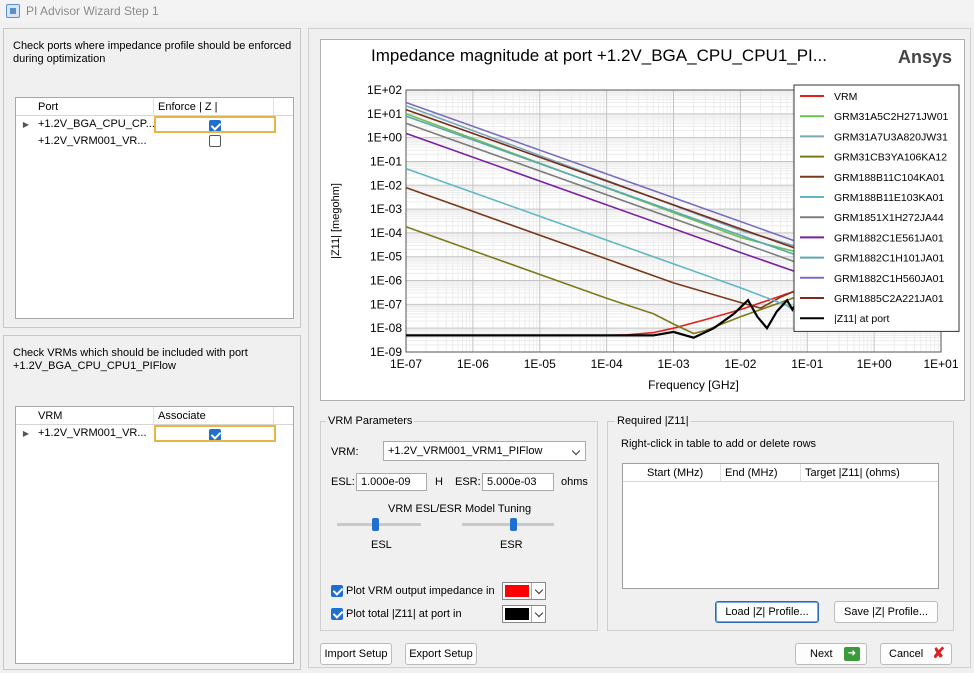 This screenshot has width=974, height=673. What do you see at coordinates (214, 106) in the screenshot?
I see `ports-col-enforce: Enforce | Z |` at bounding box center [214, 106].